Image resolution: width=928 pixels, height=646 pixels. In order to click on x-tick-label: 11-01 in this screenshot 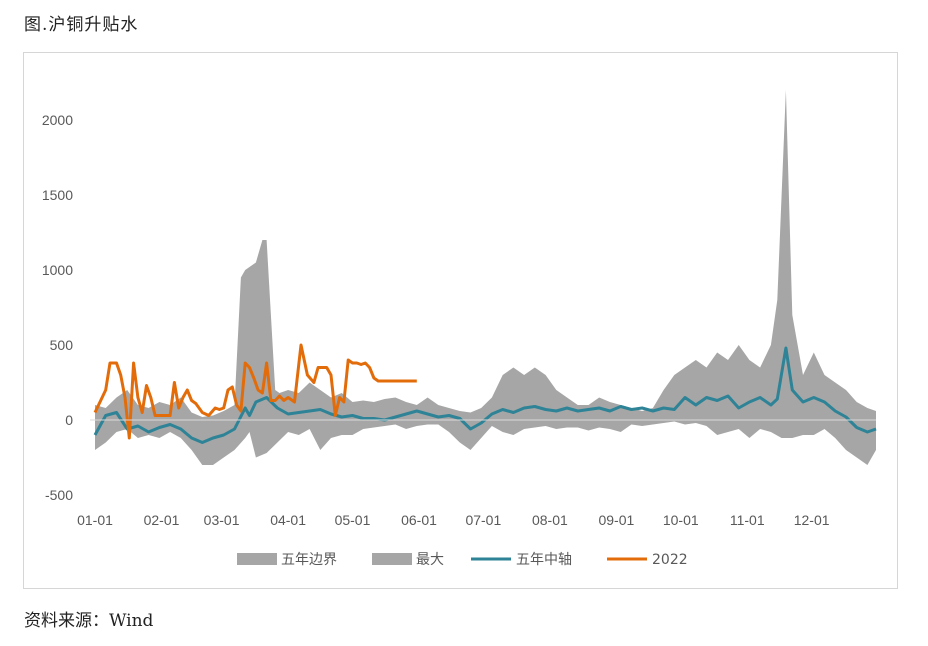, I will do `click(747, 520)`.